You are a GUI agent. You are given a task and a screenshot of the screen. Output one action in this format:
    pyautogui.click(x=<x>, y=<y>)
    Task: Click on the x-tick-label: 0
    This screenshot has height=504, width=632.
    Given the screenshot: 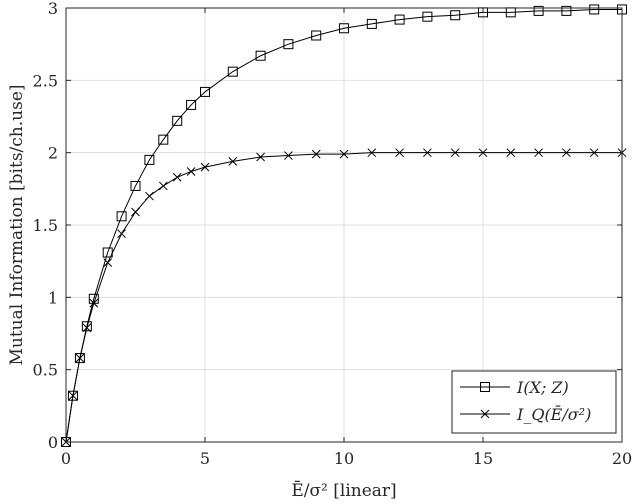 What is the action you would take?
    pyautogui.click(x=66, y=458)
    